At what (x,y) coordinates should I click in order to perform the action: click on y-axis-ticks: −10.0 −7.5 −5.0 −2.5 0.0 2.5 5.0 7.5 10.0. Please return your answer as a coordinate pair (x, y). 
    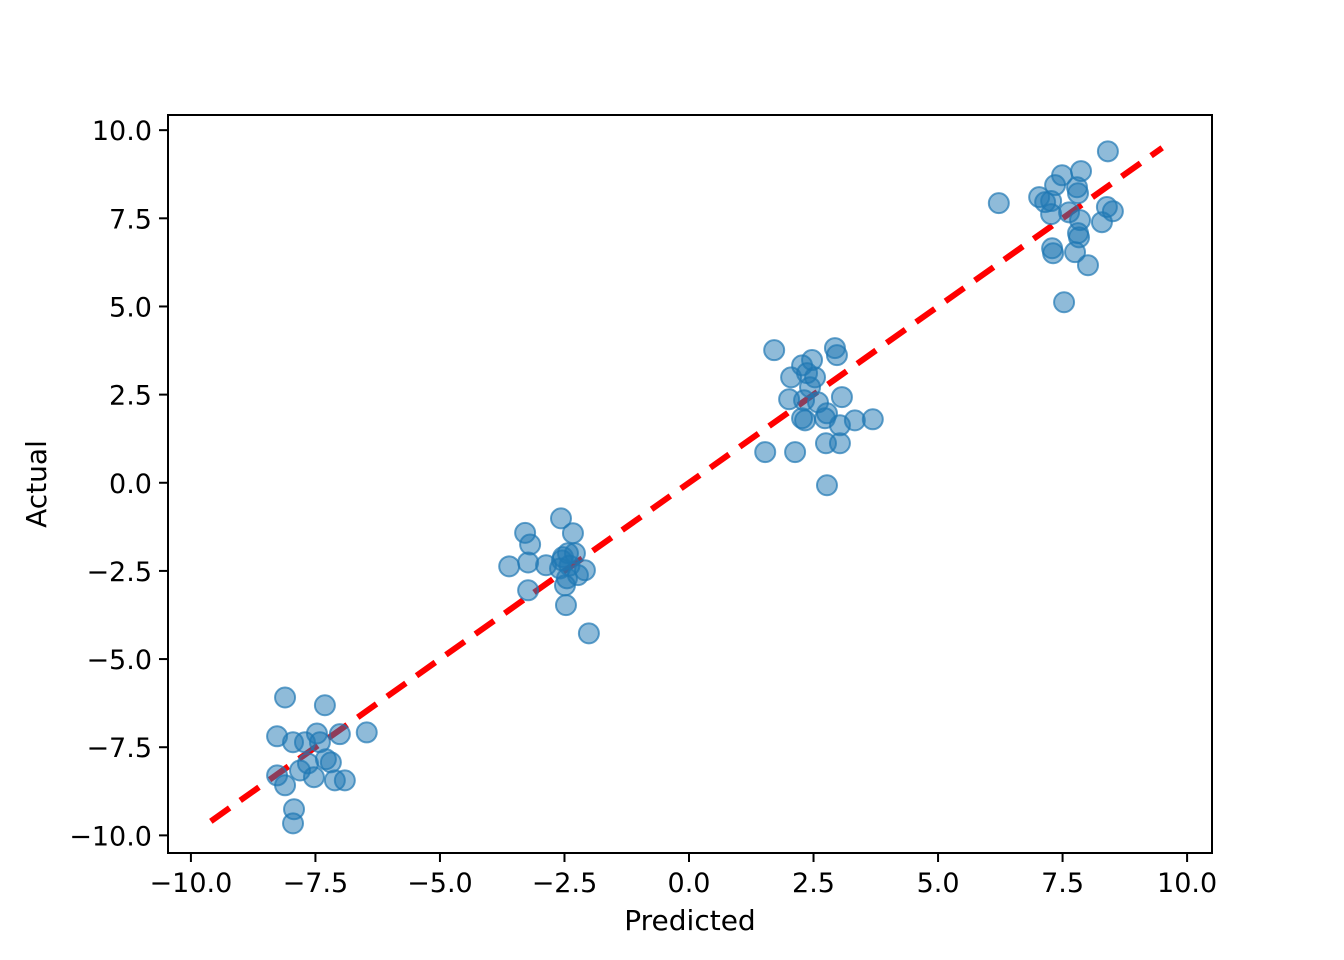
    Looking at the image, I should click on (118, 484).